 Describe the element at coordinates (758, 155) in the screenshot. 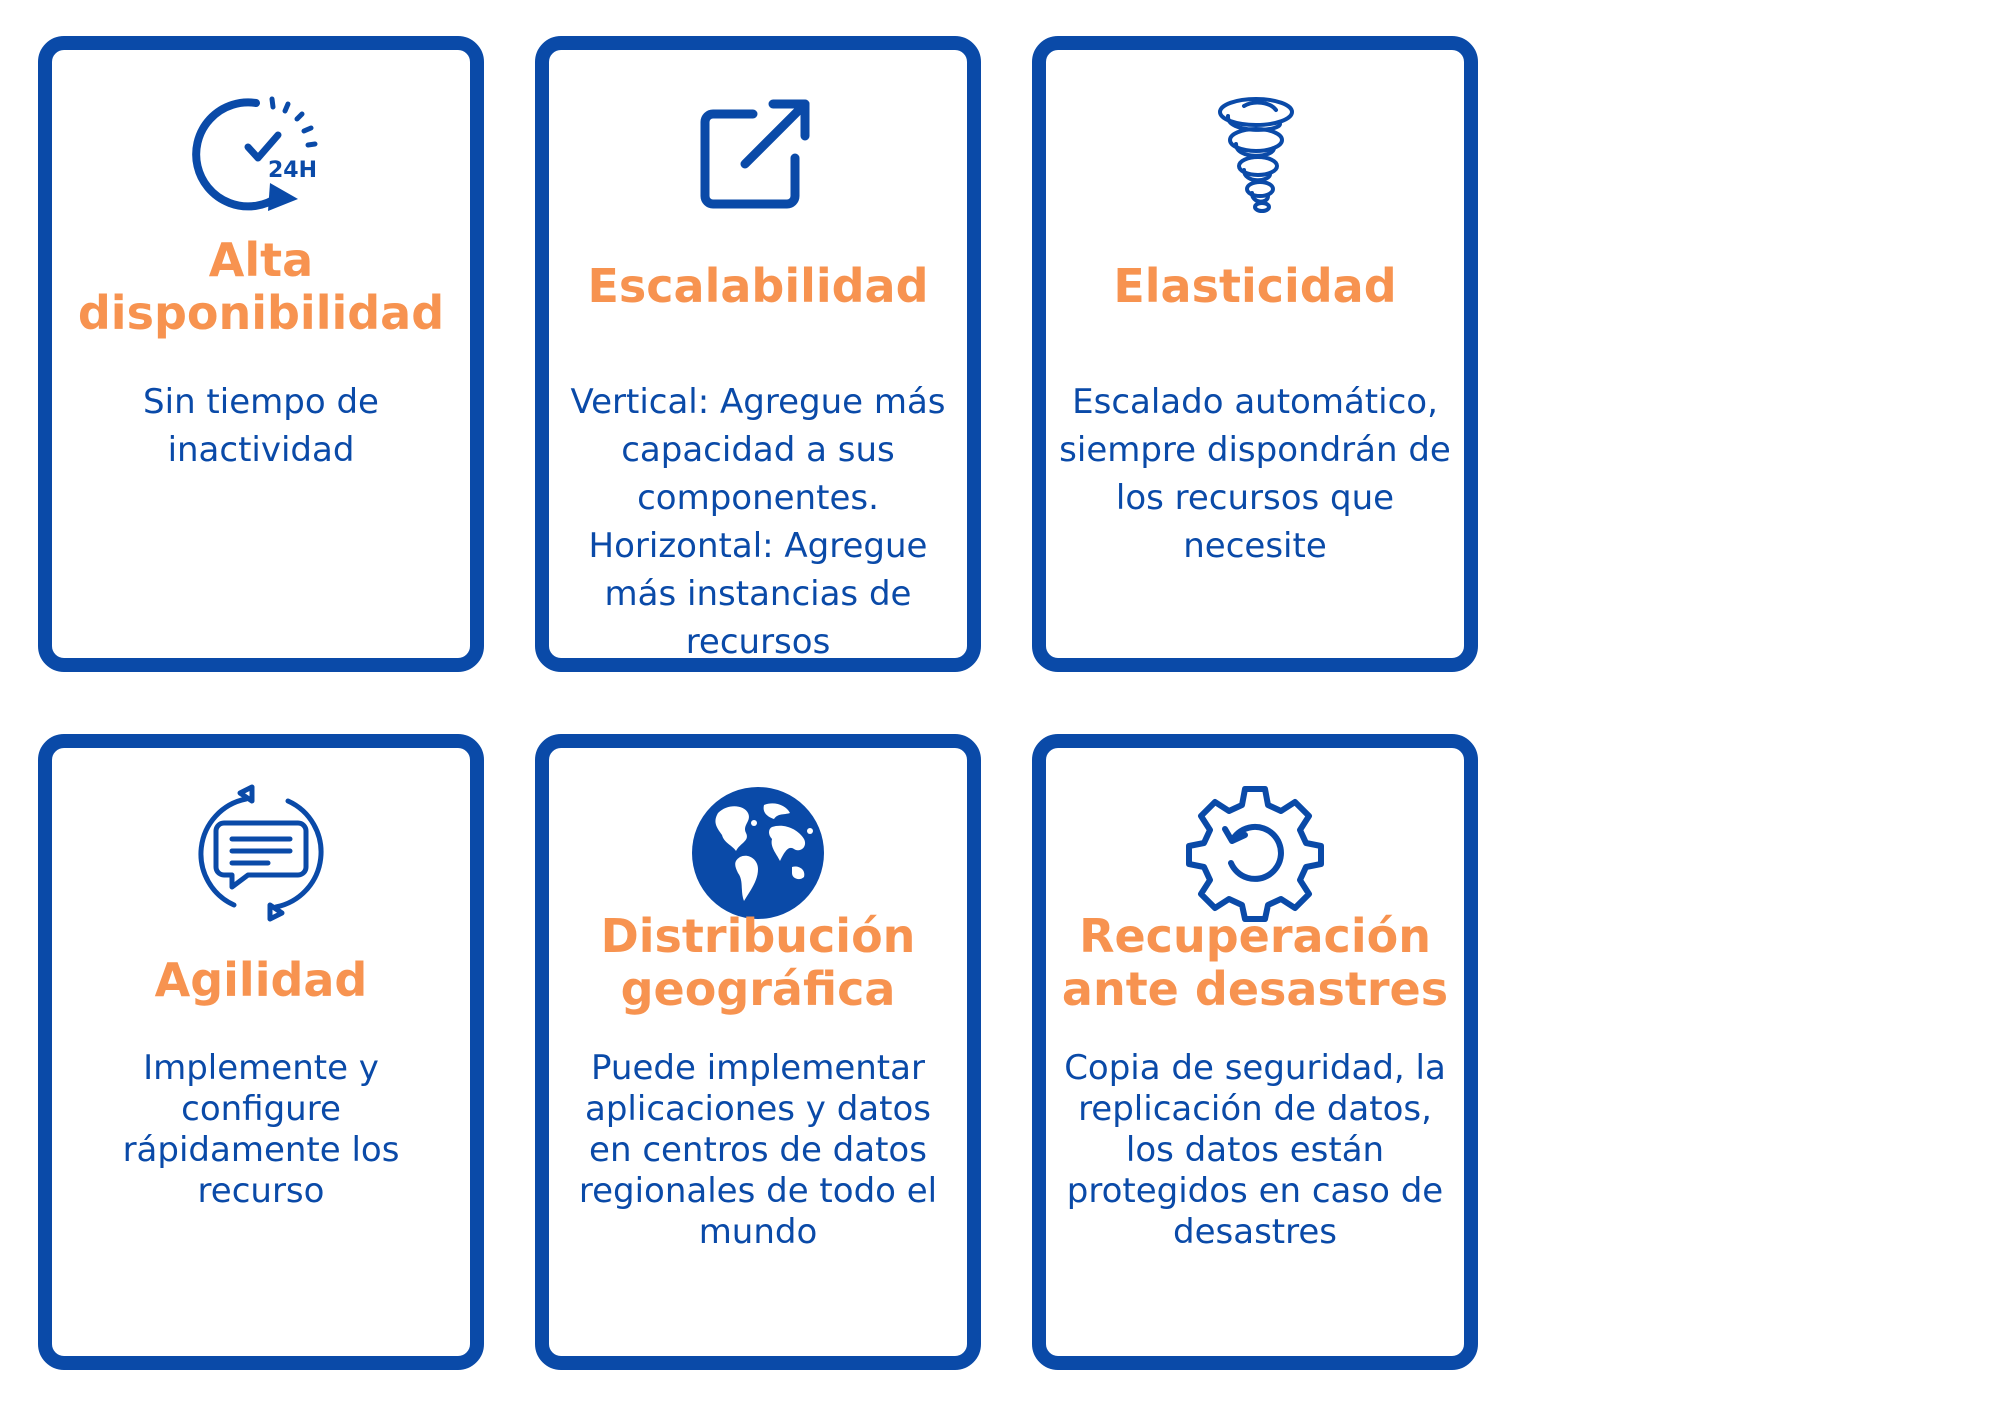

I see `external-link-icon` at that location.